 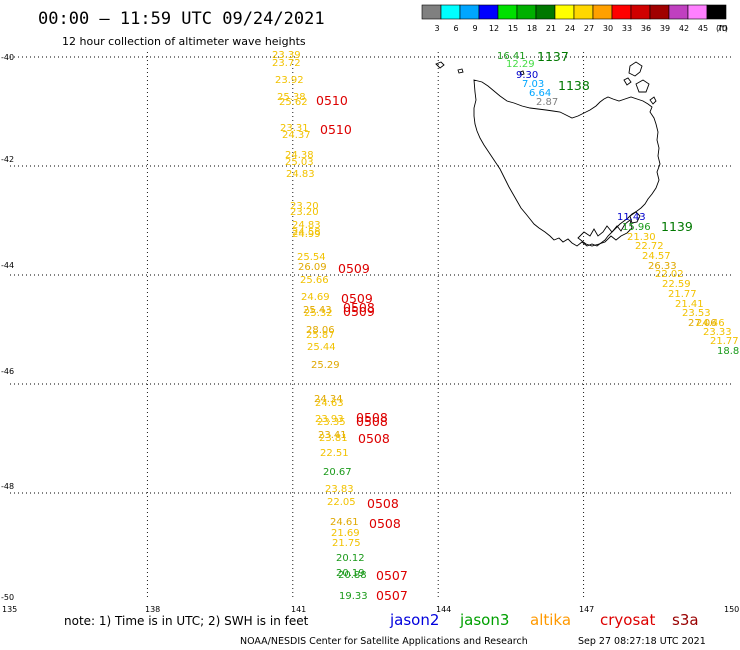 I want to click on wave-height-label: 24.58, so click(x=306, y=232).